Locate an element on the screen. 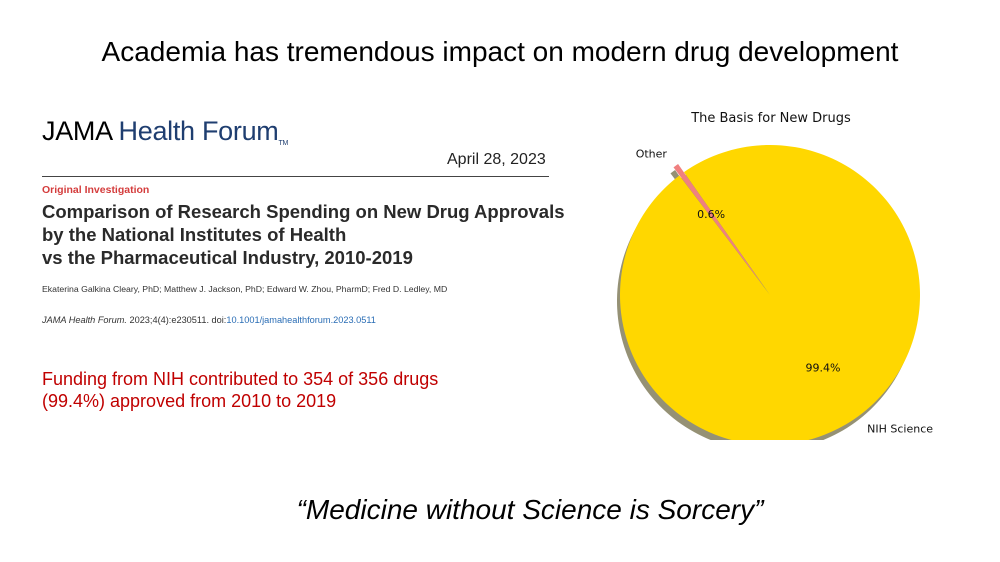  trademark-mark: TM is located at coordinates (283, 143).